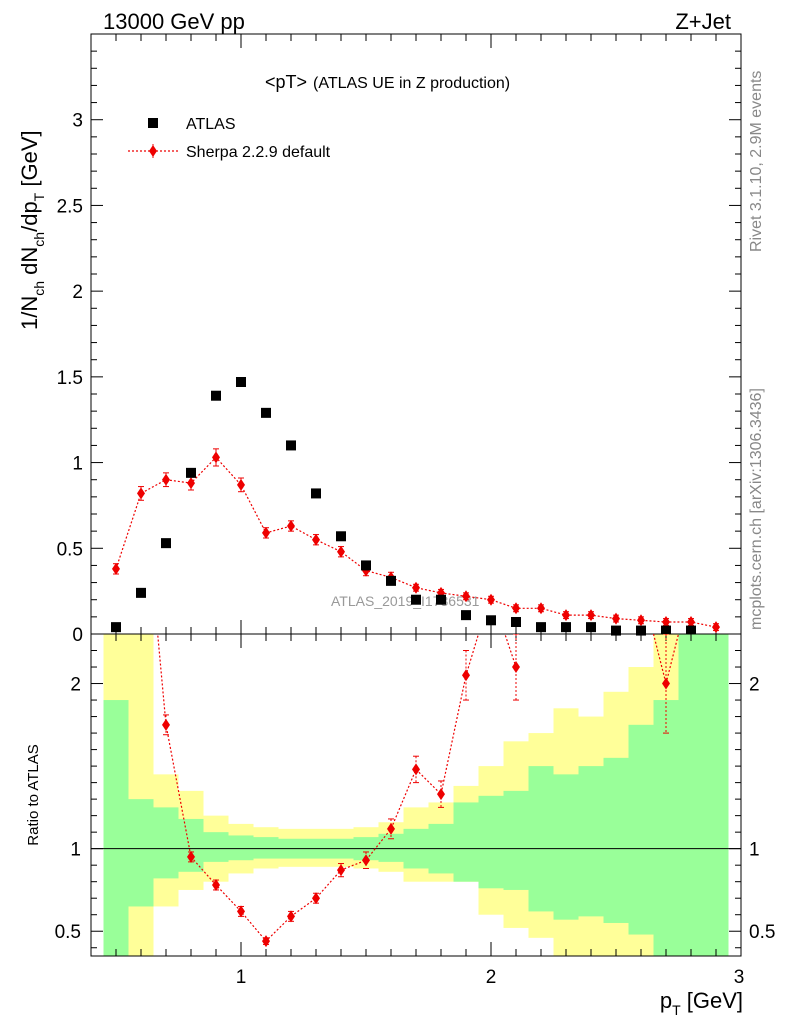 The width and height of the screenshot is (786, 1024). I want to click on y-axis-label-part: /dp, so click(29, 216).